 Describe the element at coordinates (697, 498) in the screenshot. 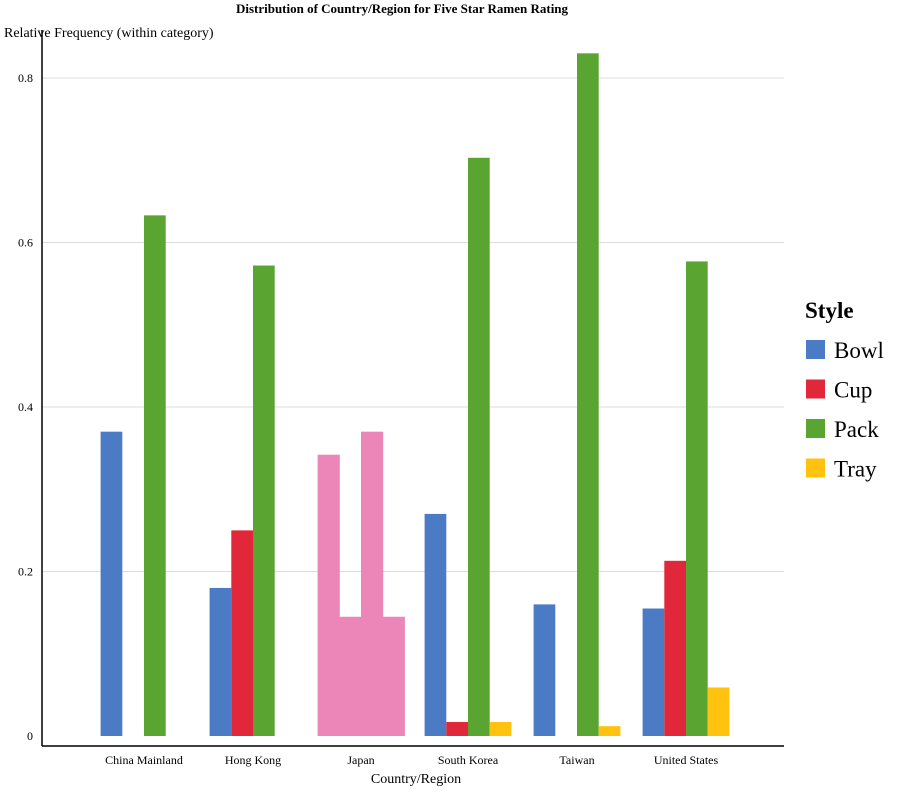

I see `bar-pack-united-states` at that location.